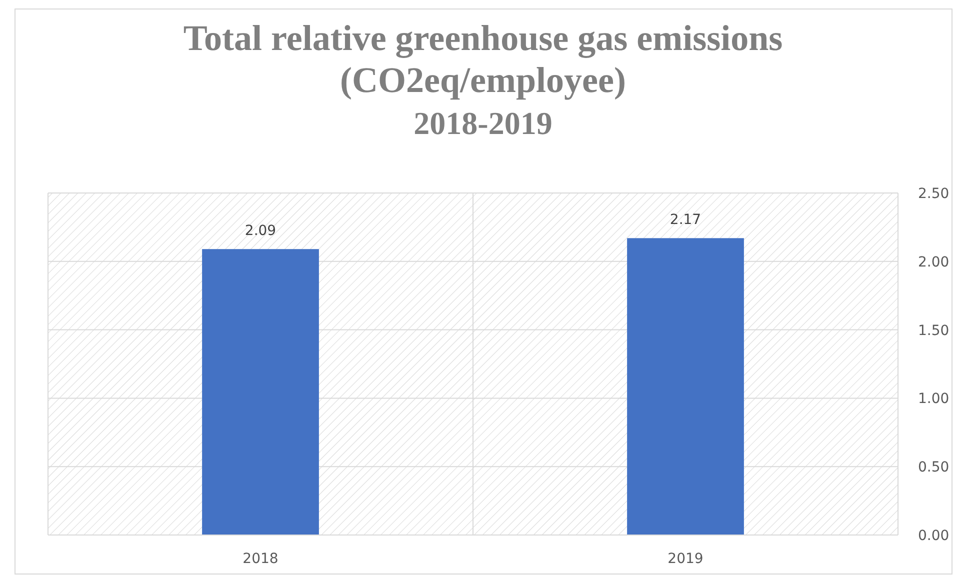 The height and width of the screenshot is (575, 961). Describe the element at coordinates (934, 262) in the screenshot. I see `y-tick-label: 2.00` at that location.